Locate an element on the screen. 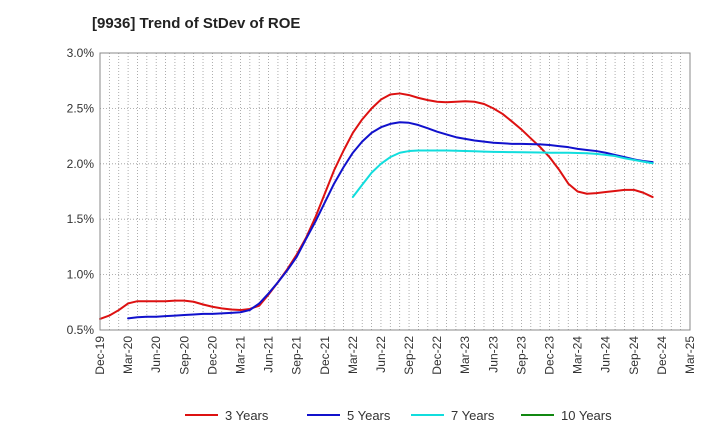  legend-label: 7 Years is located at coordinates (473, 415).